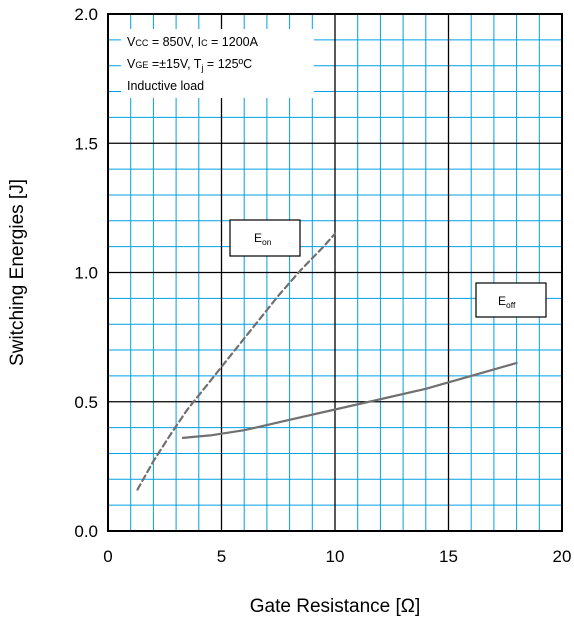 The height and width of the screenshot is (622, 574). Describe the element at coordinates (86, 143) in the screenshot. I see `y-tick-label: 1.5` at that location.